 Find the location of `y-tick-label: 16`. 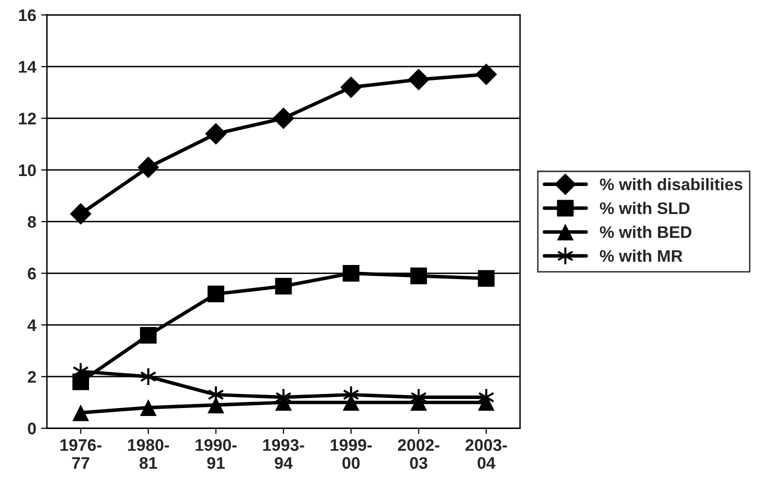

y-tick-label: 16 is located at coordinates (27, 15).